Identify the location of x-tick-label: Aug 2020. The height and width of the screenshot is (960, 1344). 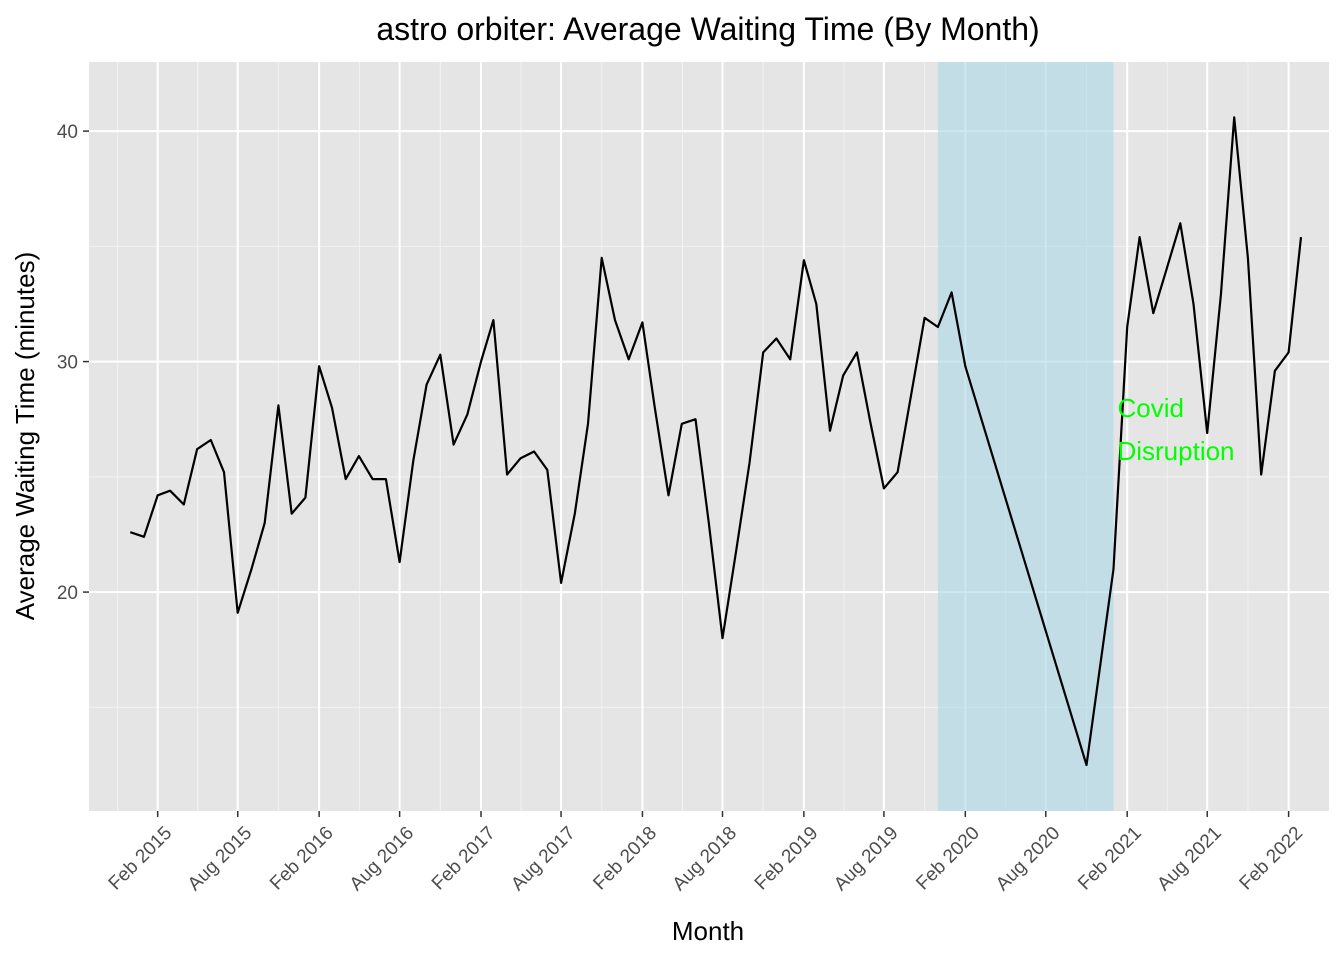
(1028, 859).